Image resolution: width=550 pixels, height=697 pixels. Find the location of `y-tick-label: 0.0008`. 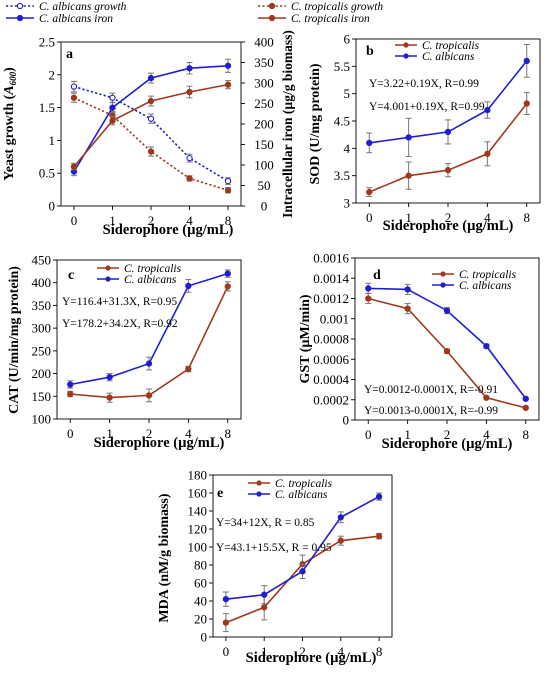

y-tick-label: 0.0008 is located at coordinates (331, 339).